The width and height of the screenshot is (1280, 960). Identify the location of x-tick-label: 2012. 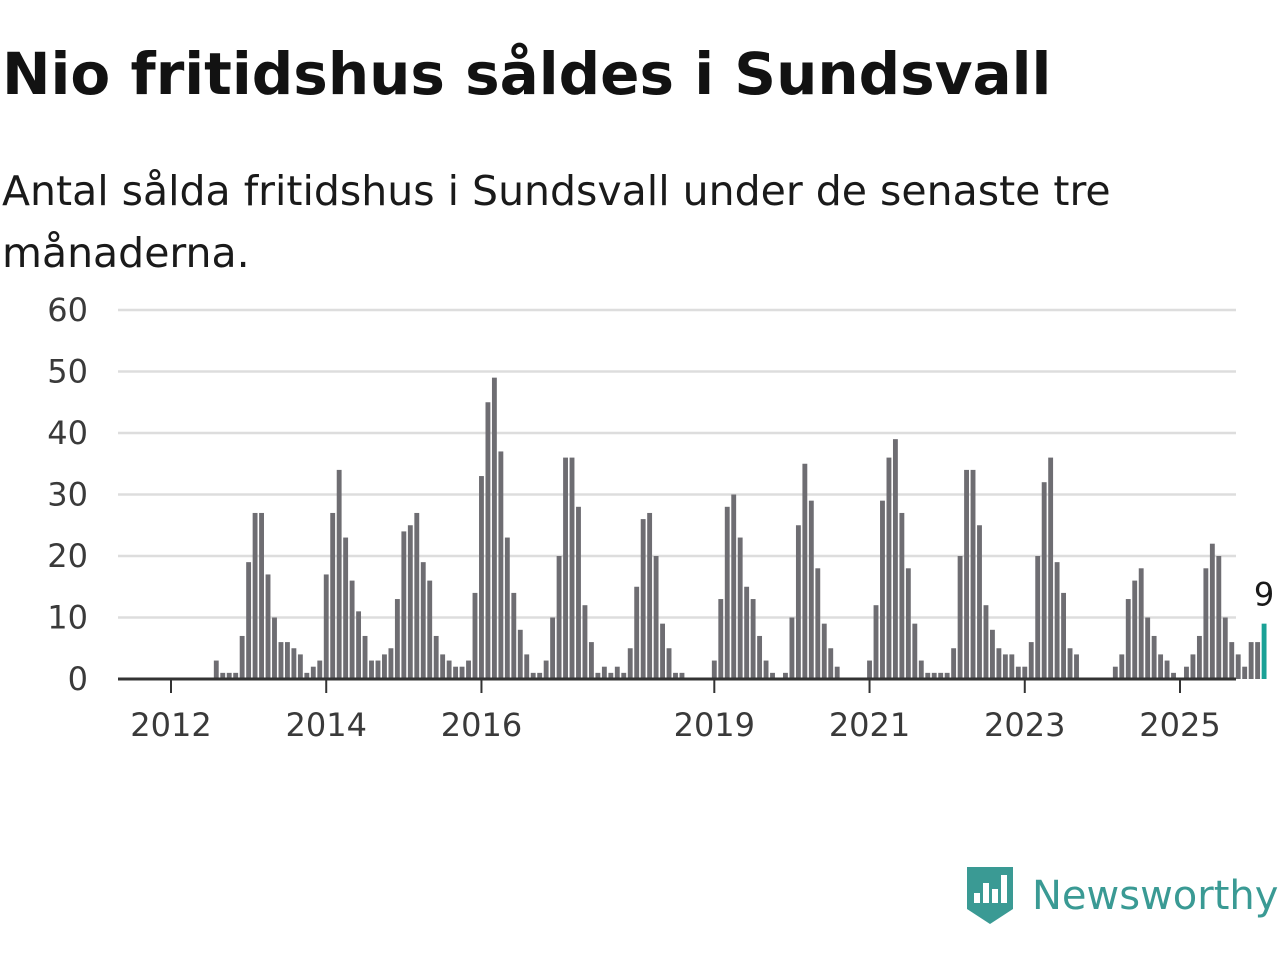
(170, 725).